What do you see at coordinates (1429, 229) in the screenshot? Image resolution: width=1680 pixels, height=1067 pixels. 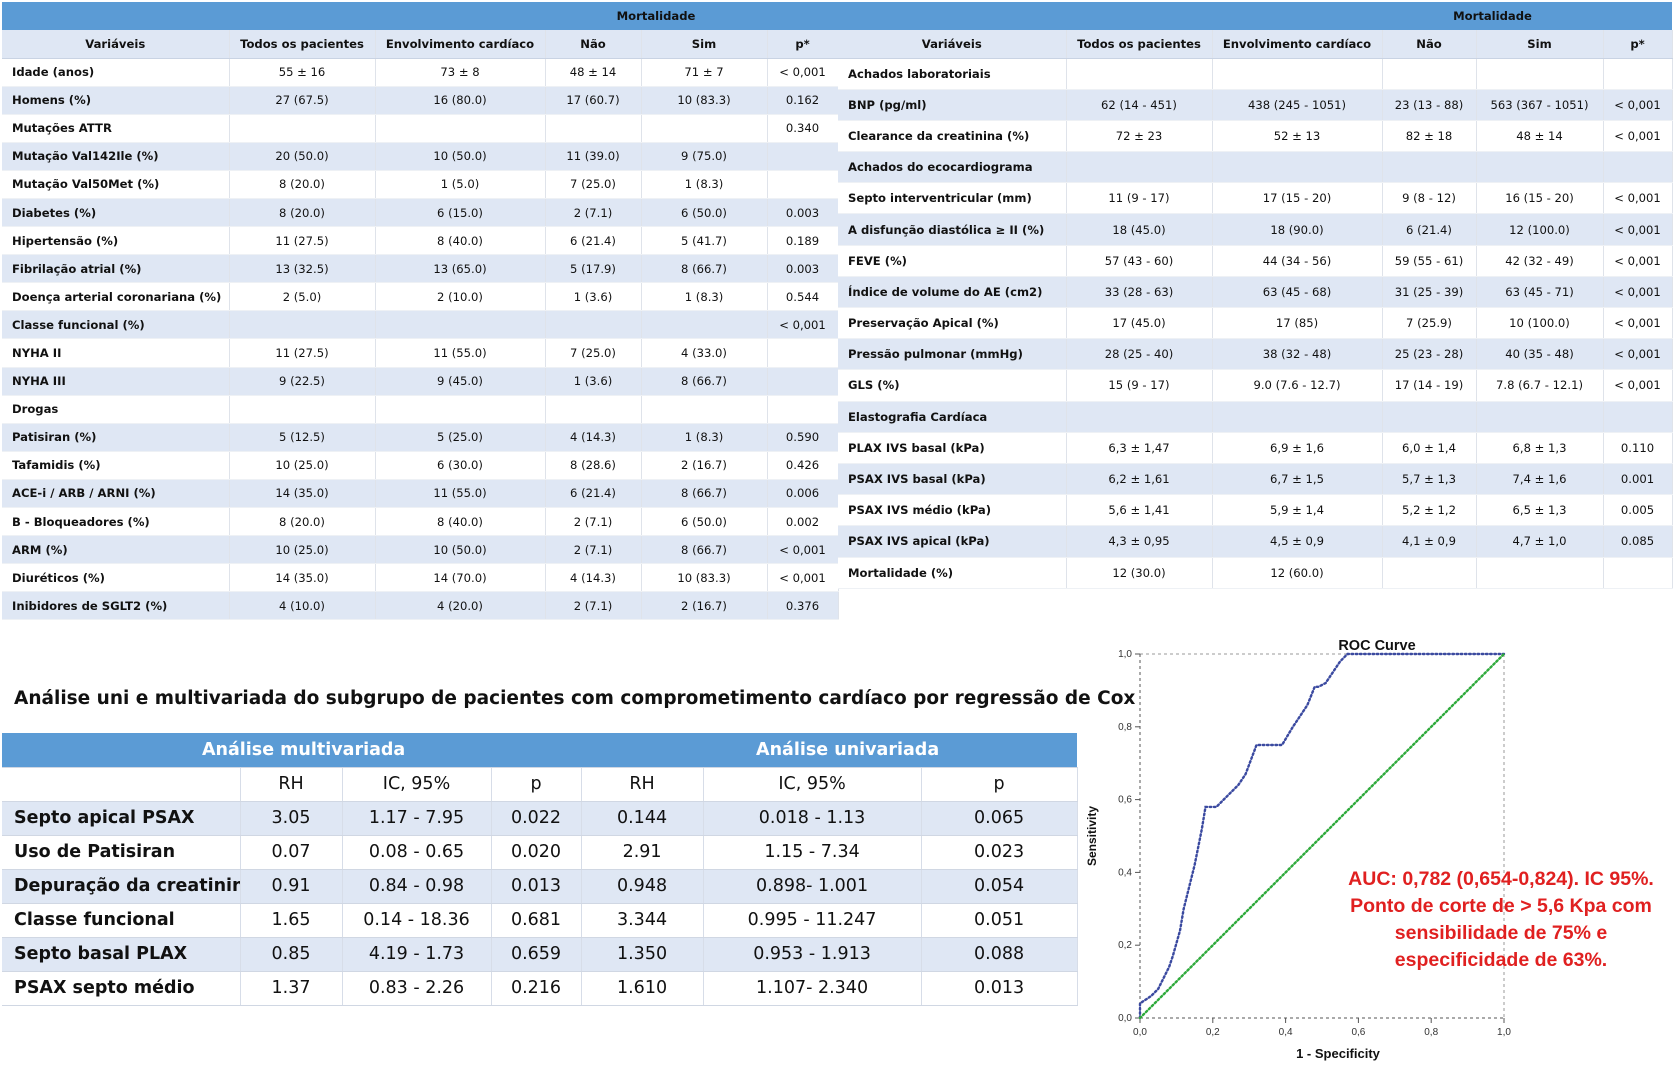 I see `table-cell: 6 (21.4)` at bounding box center [1429, 229].